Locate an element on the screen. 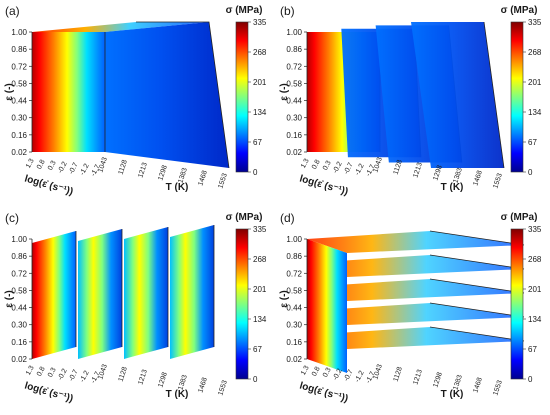 The width and height of the screenshot is (550, 415). y-tick-label: 0.58 is located at coordinates (19, 290).